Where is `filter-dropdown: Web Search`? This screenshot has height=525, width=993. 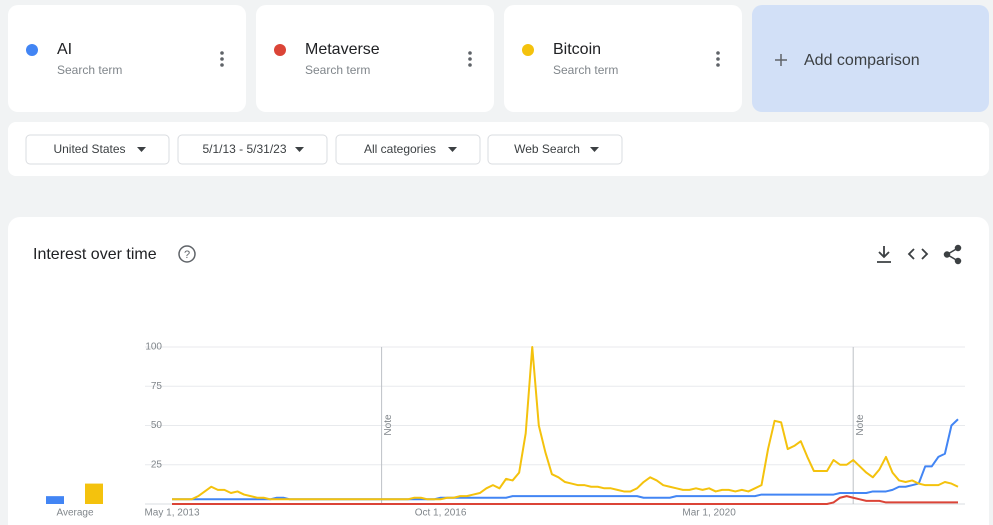 filter-dropdown: Web Search is located at coordinates (555, 149).